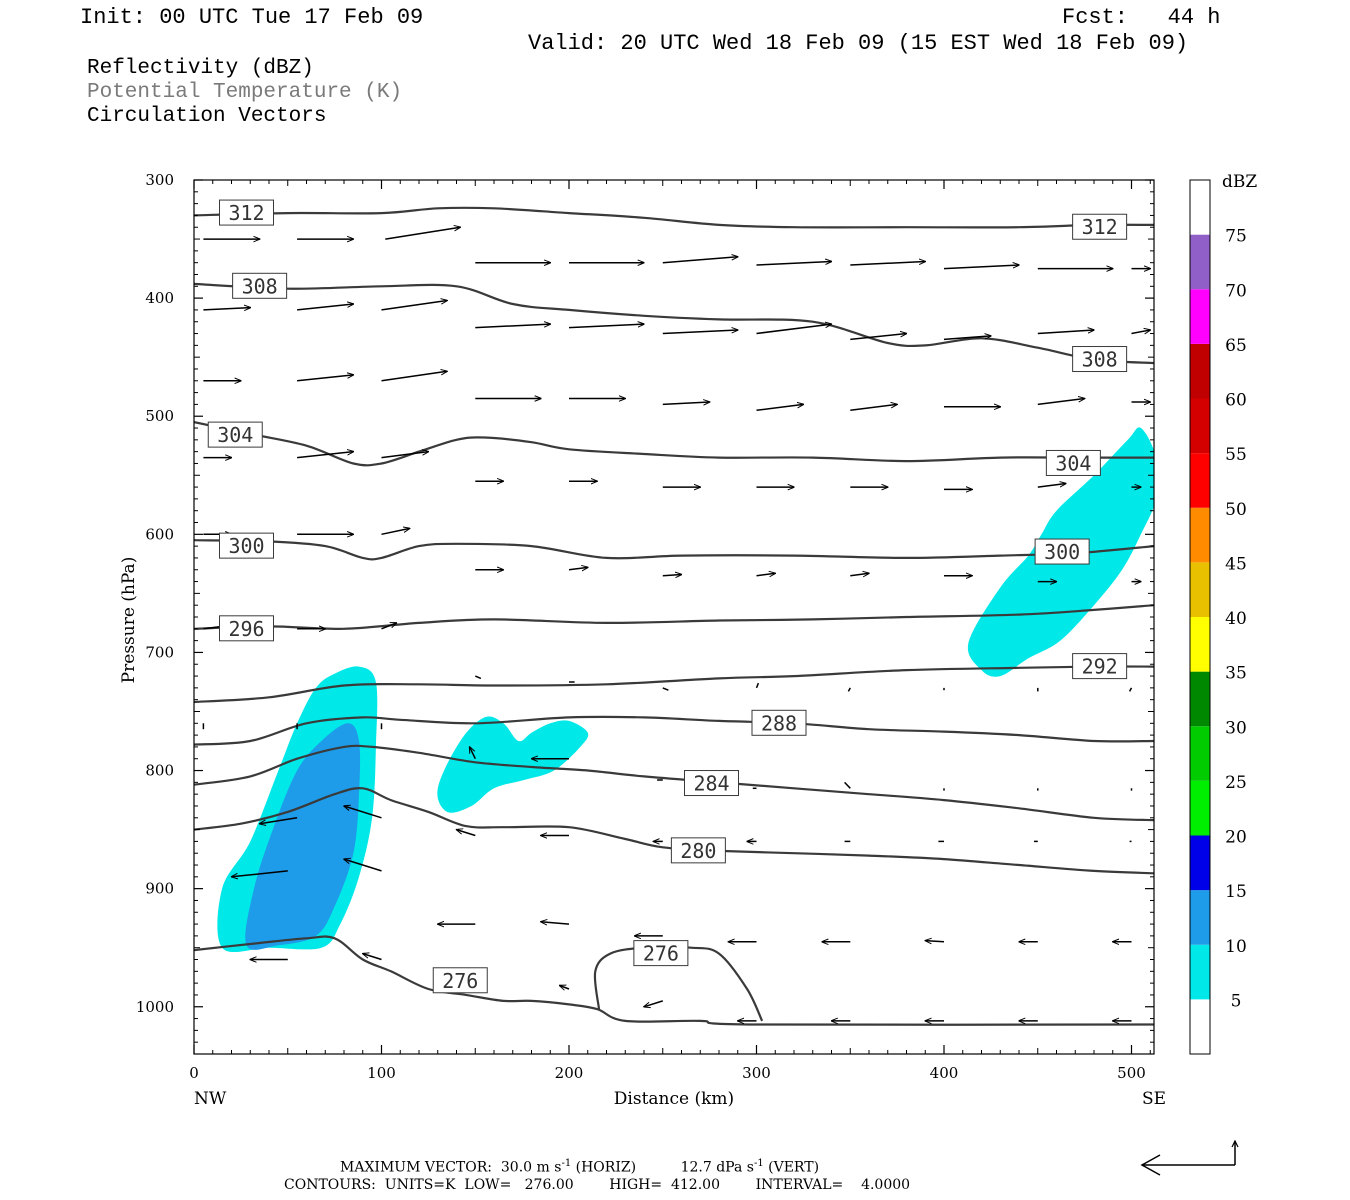 The height and width of the screenshot is (1200, 1350). Describe the element at coordinates (1131, 1073) in the screenshot. I see `x-tick-label: 500` at that location.